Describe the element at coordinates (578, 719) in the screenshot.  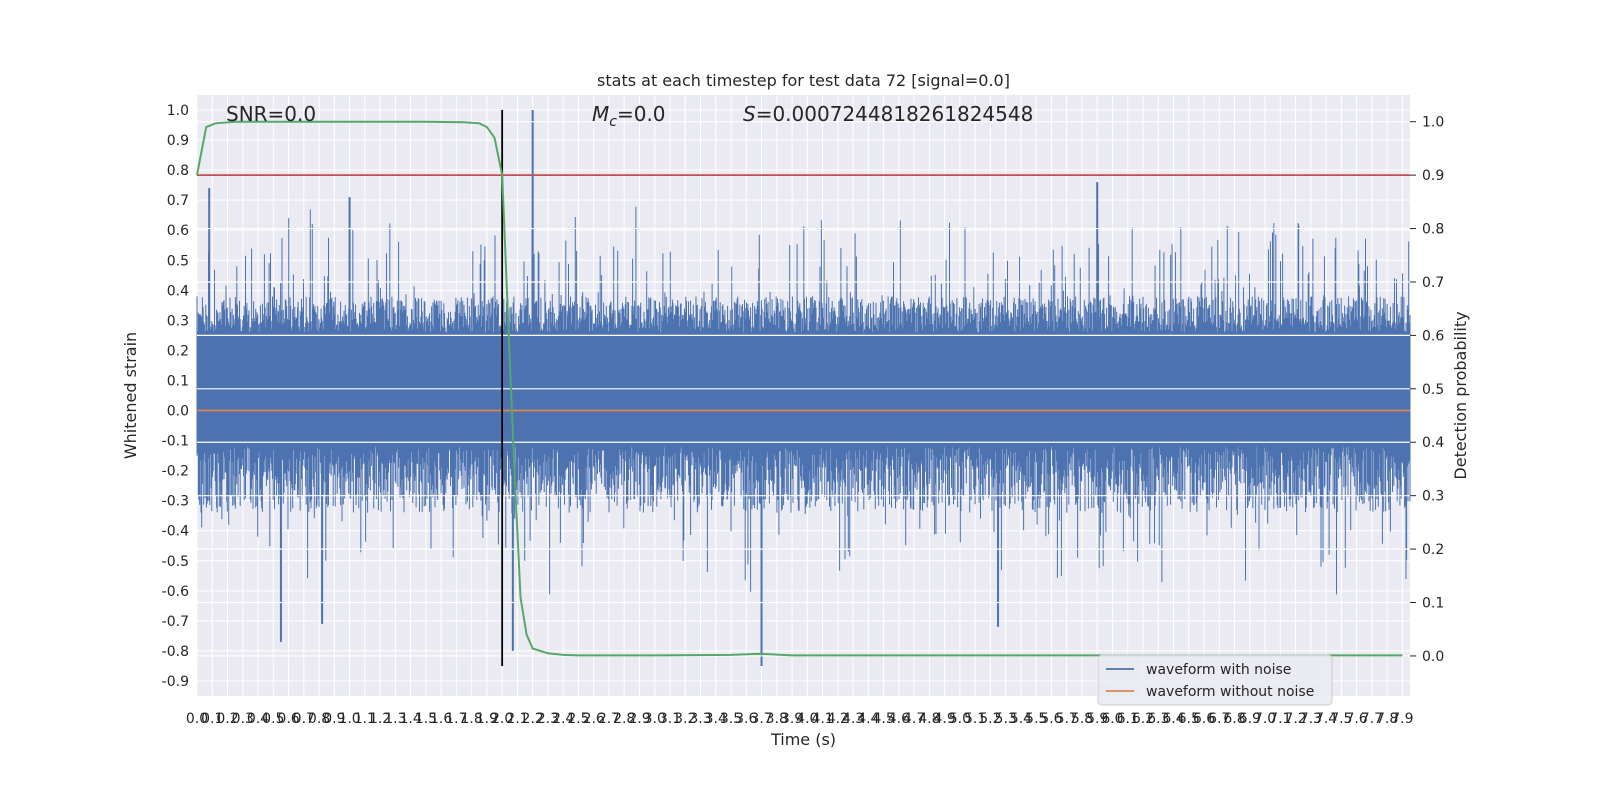
I see `x-tick-label: 2.5` at that location.